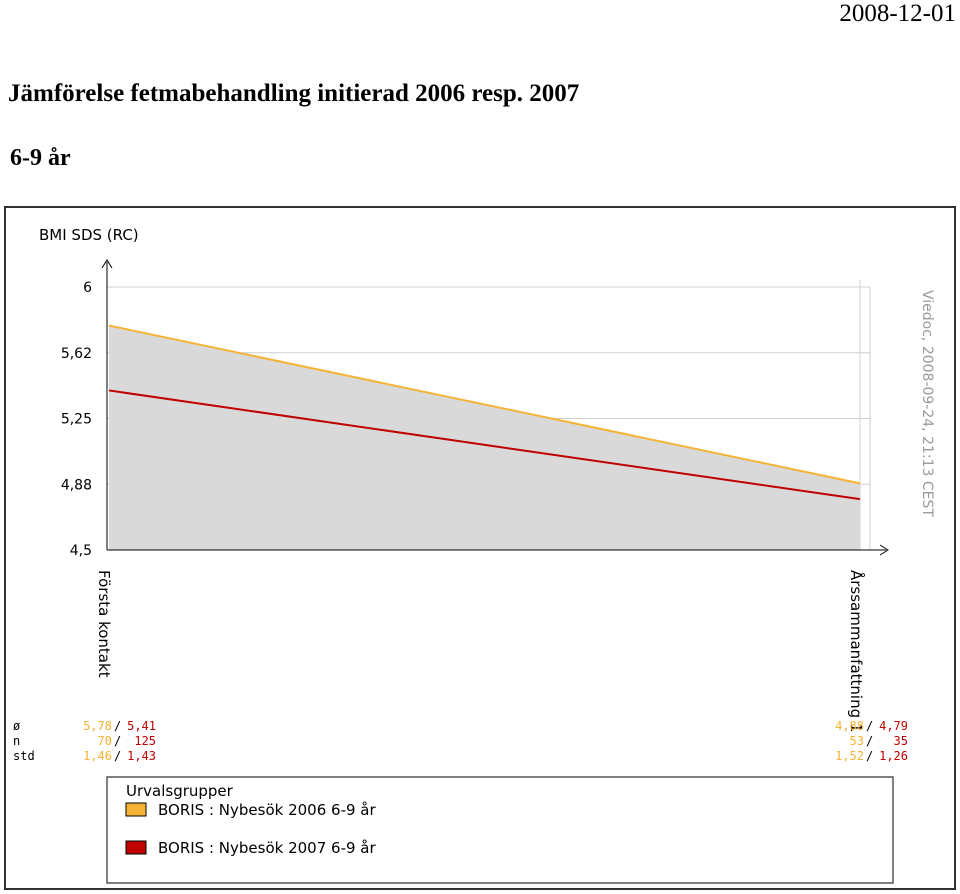 The height and width of the screenshot is (894, 960). Describe the element at coordinates (849, 756) in the screenshot. I see `stat-value-series-1: 1,52` at that location.